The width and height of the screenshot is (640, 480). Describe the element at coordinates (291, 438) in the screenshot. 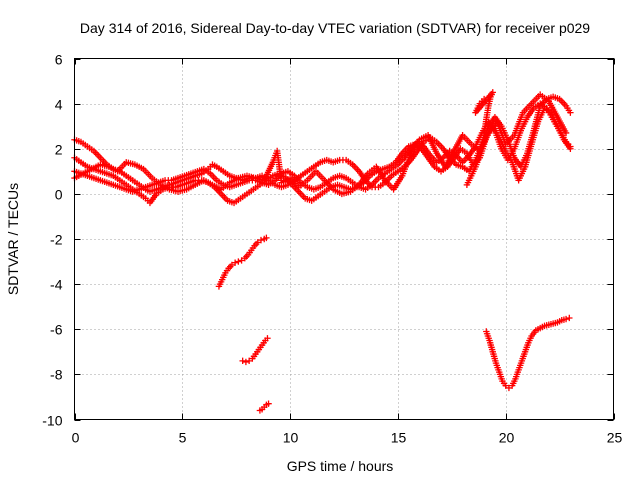

I see `x-tick-label: 10` at that location.